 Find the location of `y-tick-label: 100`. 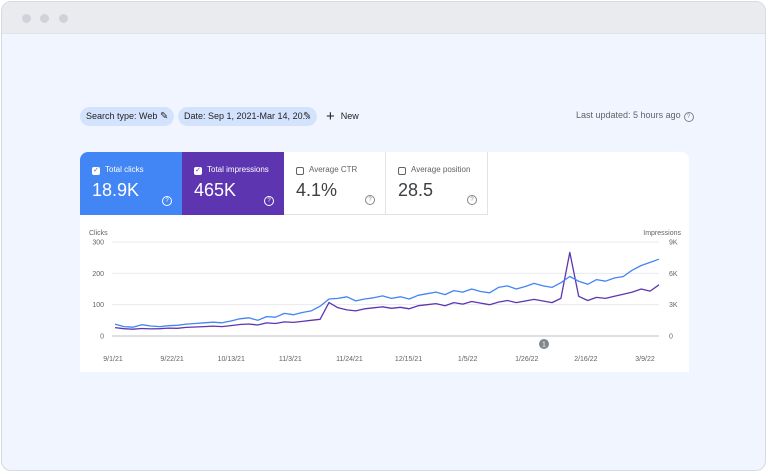

y-tick-label: 100 is located at coordinates (98, 305).